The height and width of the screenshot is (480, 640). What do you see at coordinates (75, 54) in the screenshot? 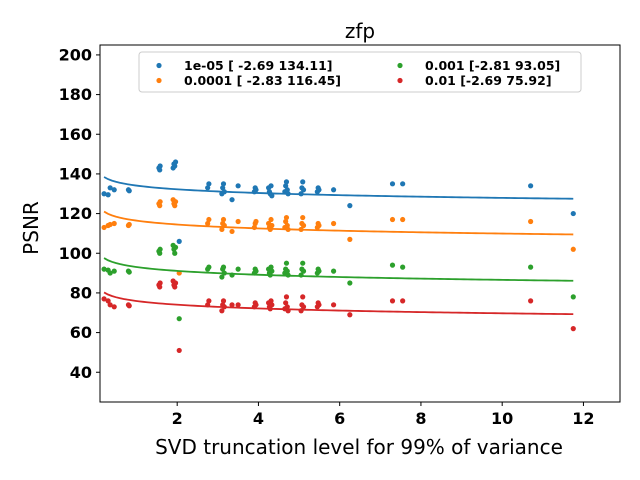
I see `y-tick-label-200: 200` at bounding box center [75, 54].